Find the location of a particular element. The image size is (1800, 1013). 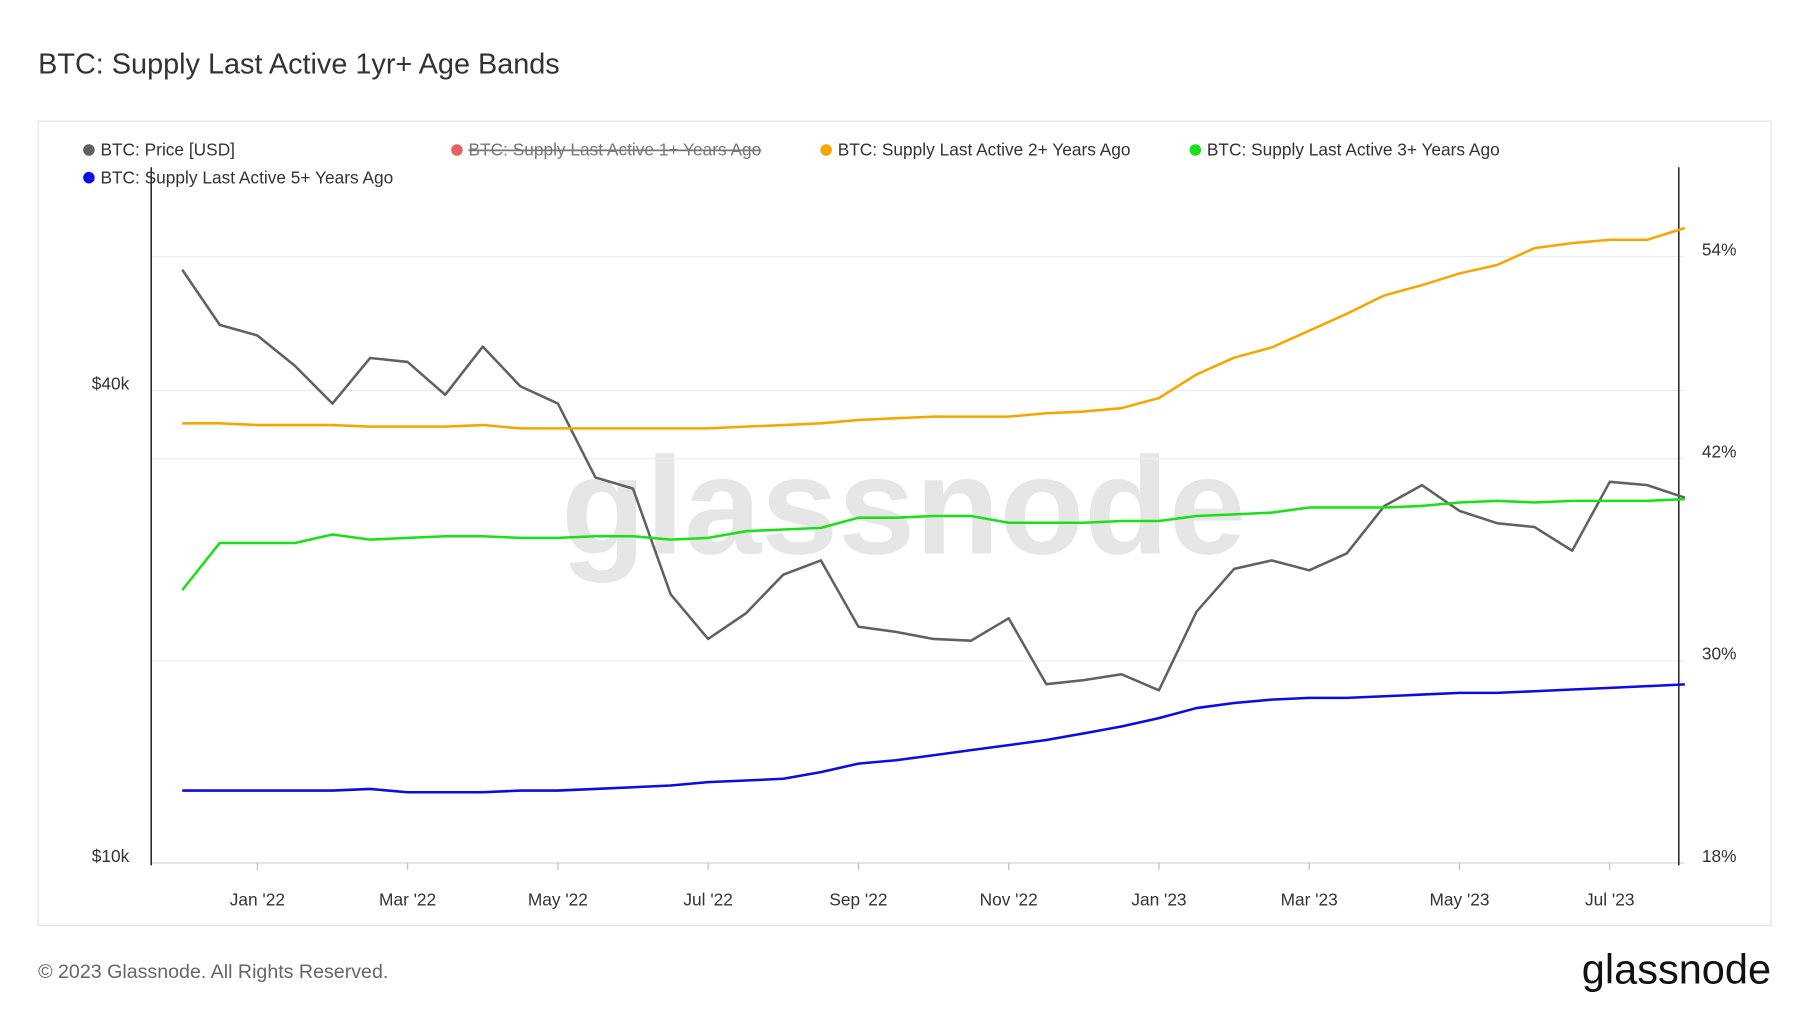

brand-logo: glassnode is located at coordinates (1676, 969).